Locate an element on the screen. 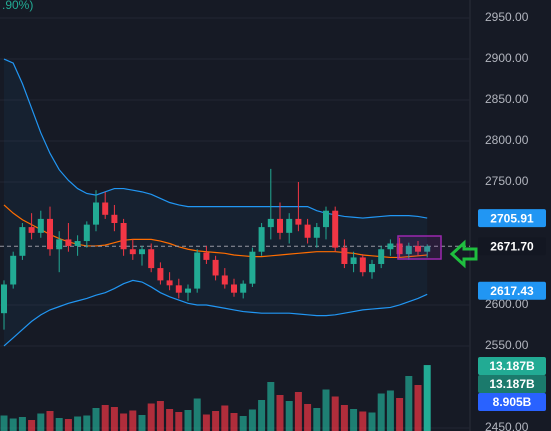  price-label: 2671.70 is located at coordinates (512, 246).